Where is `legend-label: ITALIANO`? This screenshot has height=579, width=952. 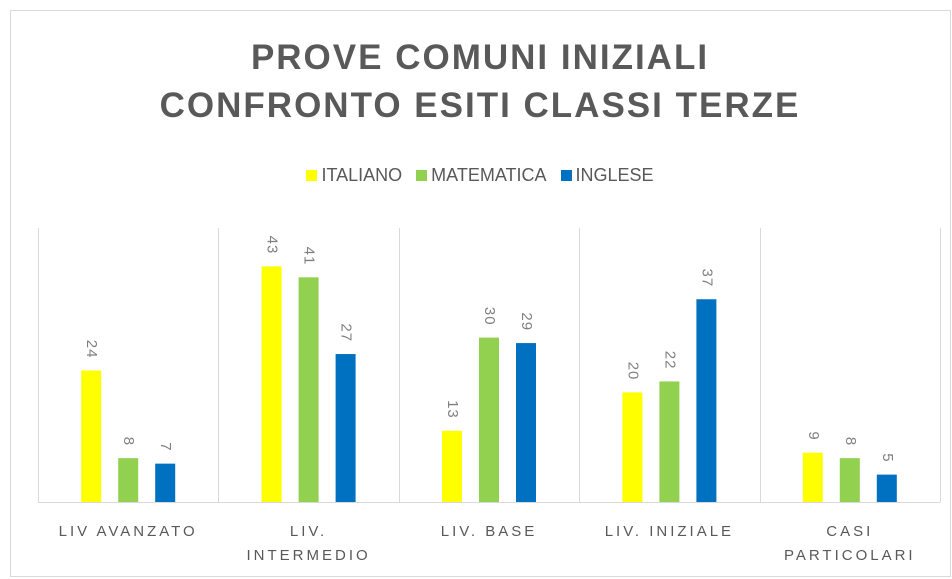
legend-label: ITALIANO is located at coordinates (362, 175).